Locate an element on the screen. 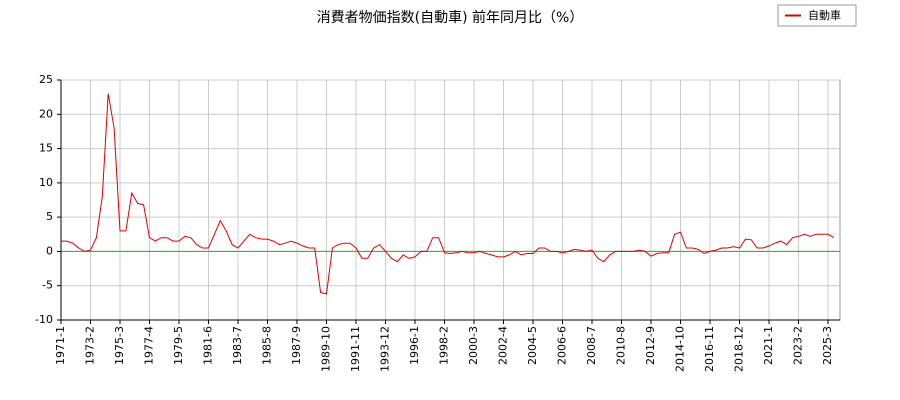 Image resolution: width=900 pixels, height=400 pixels. x-tick-label: 1979-5 is located at coordinates (178, 345).